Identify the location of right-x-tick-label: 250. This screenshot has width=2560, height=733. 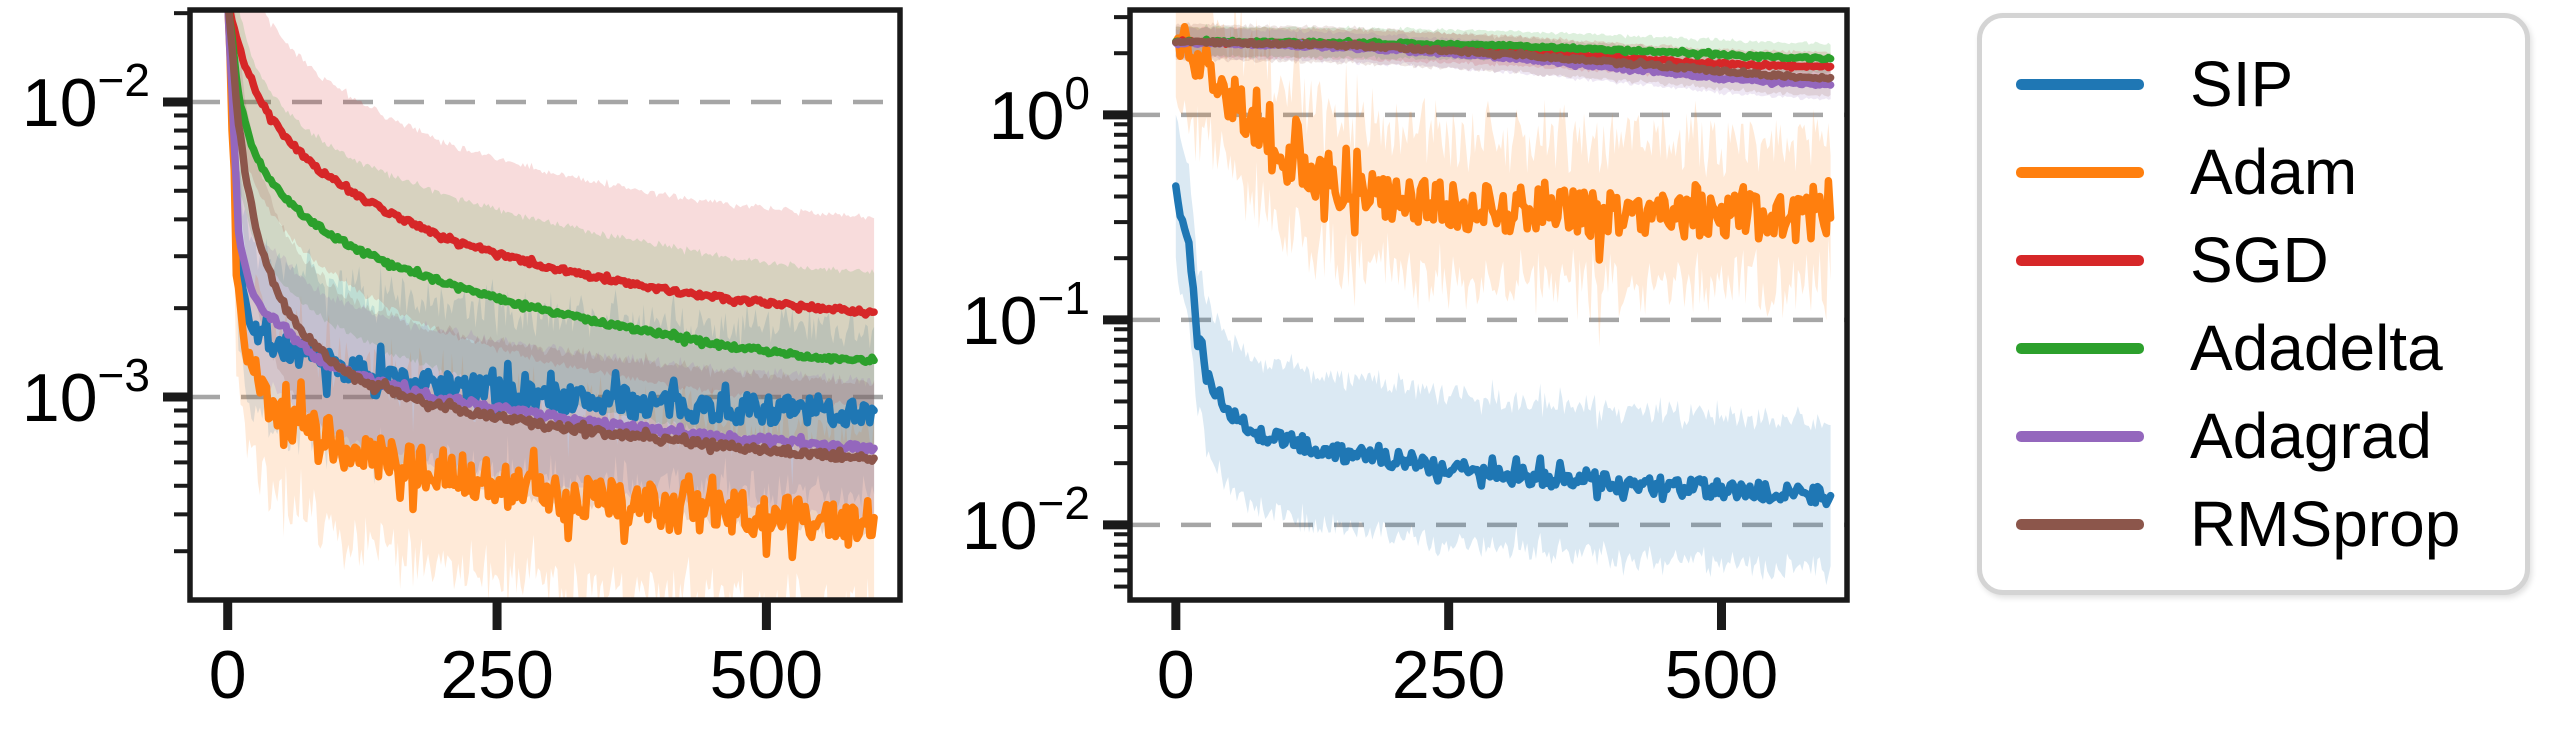
(1448, 675).